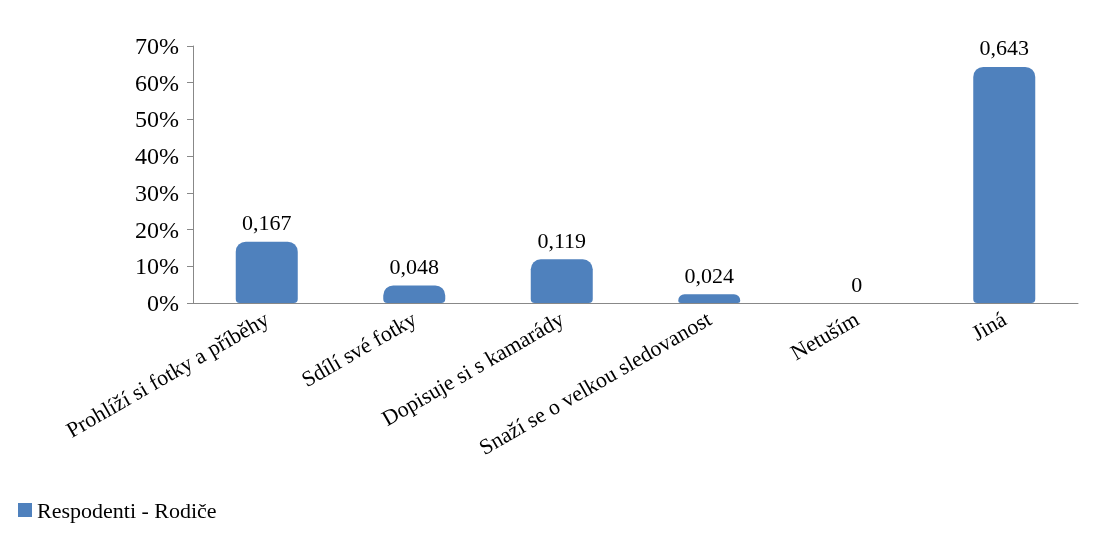  Describe the element at coordinates (157, 46) in the screenshot. I see `y-tick-label: 70%` at that location.